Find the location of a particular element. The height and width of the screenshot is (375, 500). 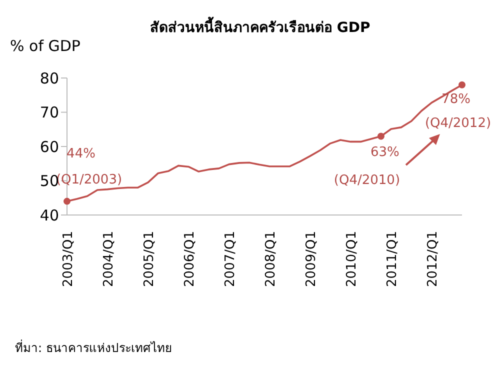

y-tick-label: 70 is located at coordinates (49, 113).